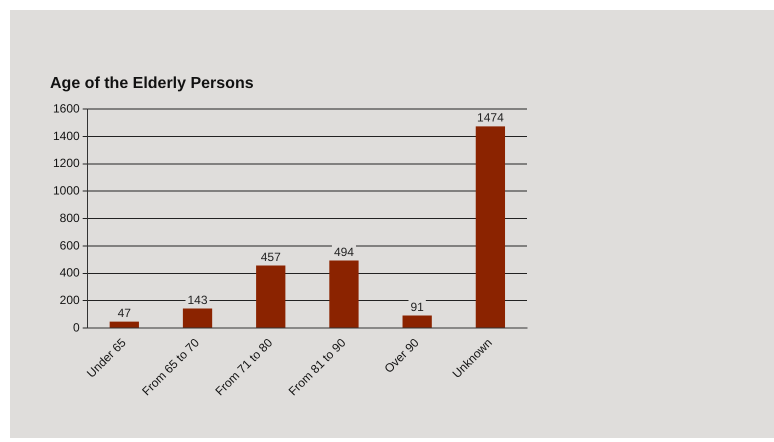  Describe the element at coordinates (271, 257) in the screenshot. I see `data-label: 457` at that location.